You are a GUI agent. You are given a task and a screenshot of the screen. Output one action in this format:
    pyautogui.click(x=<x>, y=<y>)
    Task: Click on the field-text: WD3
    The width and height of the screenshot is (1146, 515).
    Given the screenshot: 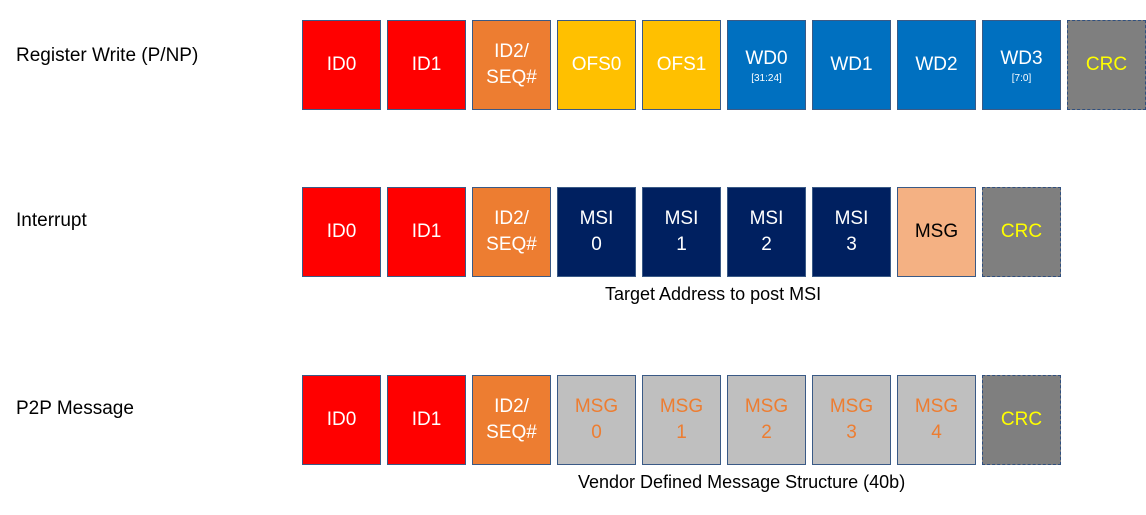 What is the action you would take?
    pyautogui.click(x=1021, y=58)
    